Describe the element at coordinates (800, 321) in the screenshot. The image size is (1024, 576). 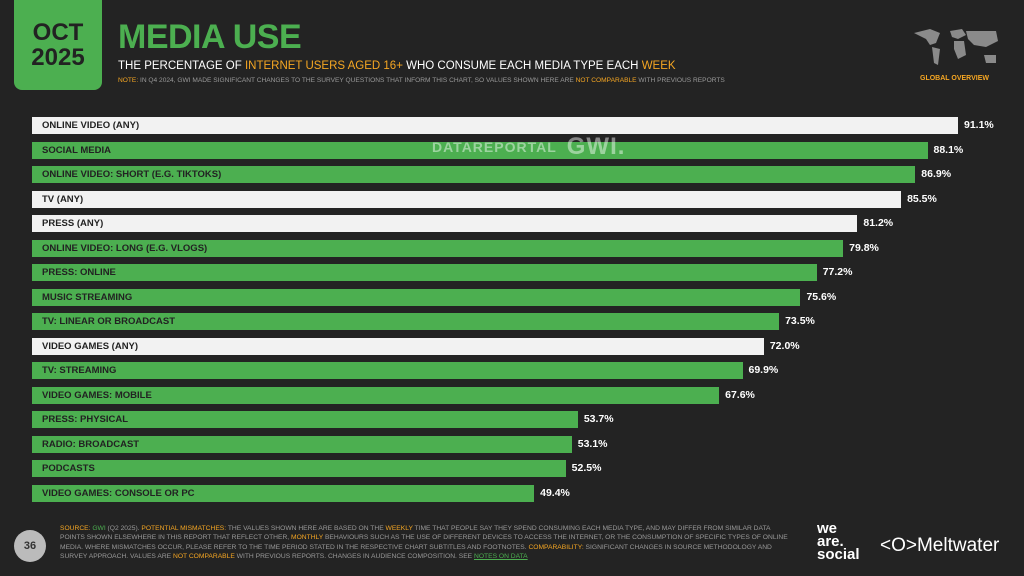
I see `data-label: 73.5%` at that location.